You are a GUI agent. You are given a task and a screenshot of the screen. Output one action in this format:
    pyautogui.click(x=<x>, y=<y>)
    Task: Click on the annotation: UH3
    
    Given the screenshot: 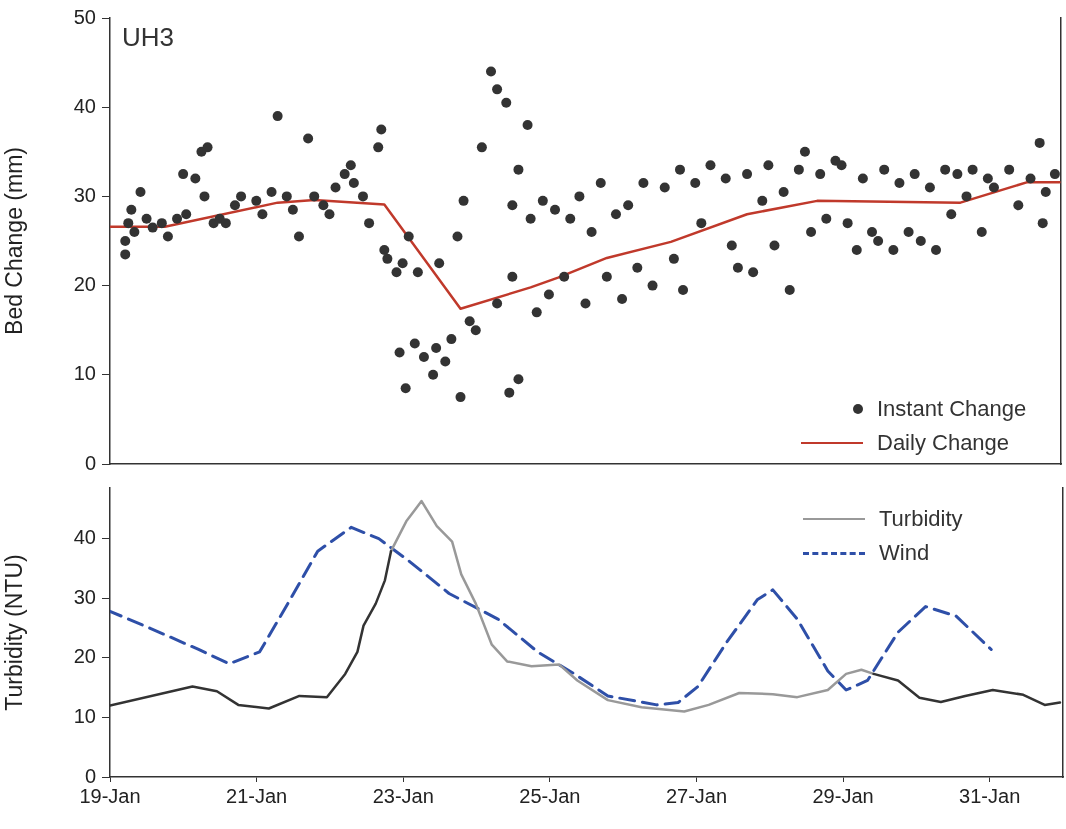 What is the action you would take?
    pyautogui.click(x=148, y=37)
    